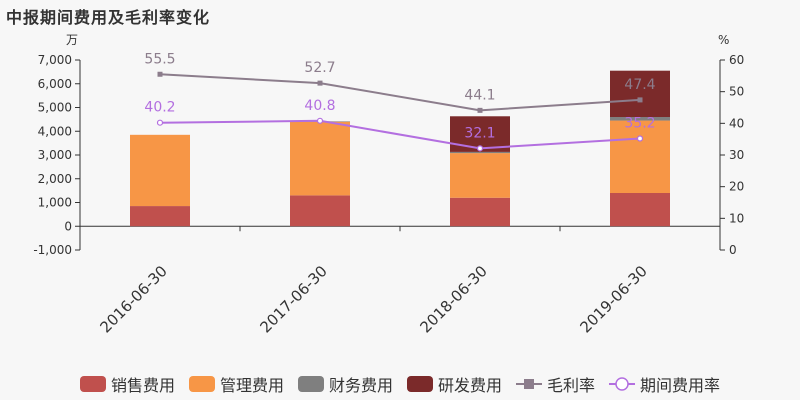 The image size is (800, 400). Describe the element at coordinates (470, 385) in the screenshot. I see `legend-label: 研发费用` at that location.